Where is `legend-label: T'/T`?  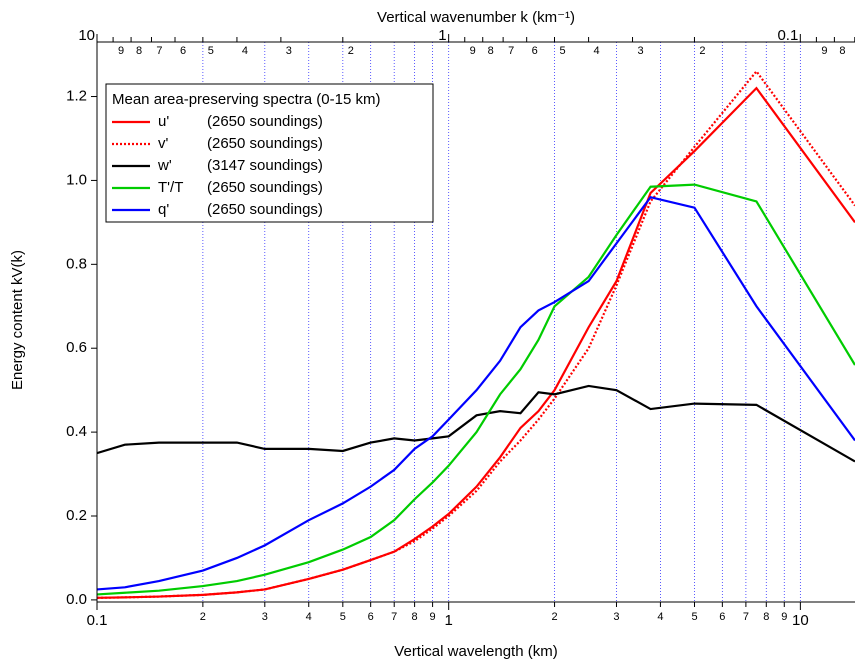 legend-label: T'/T is located at coordinates (170, 187).